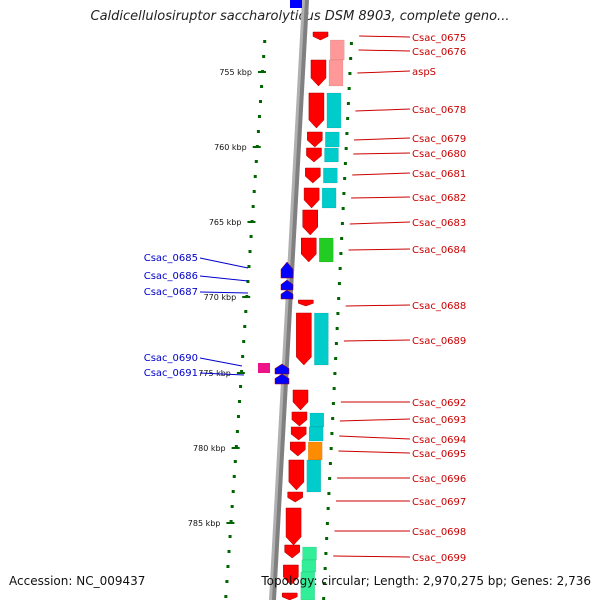 The height and width of the screenshot is (600, 600). What do you see at coordinates (439, 341) in the screenshot?
I see `gene-label-csac_0689: Csac_0689` at bounding box center [439, 341].